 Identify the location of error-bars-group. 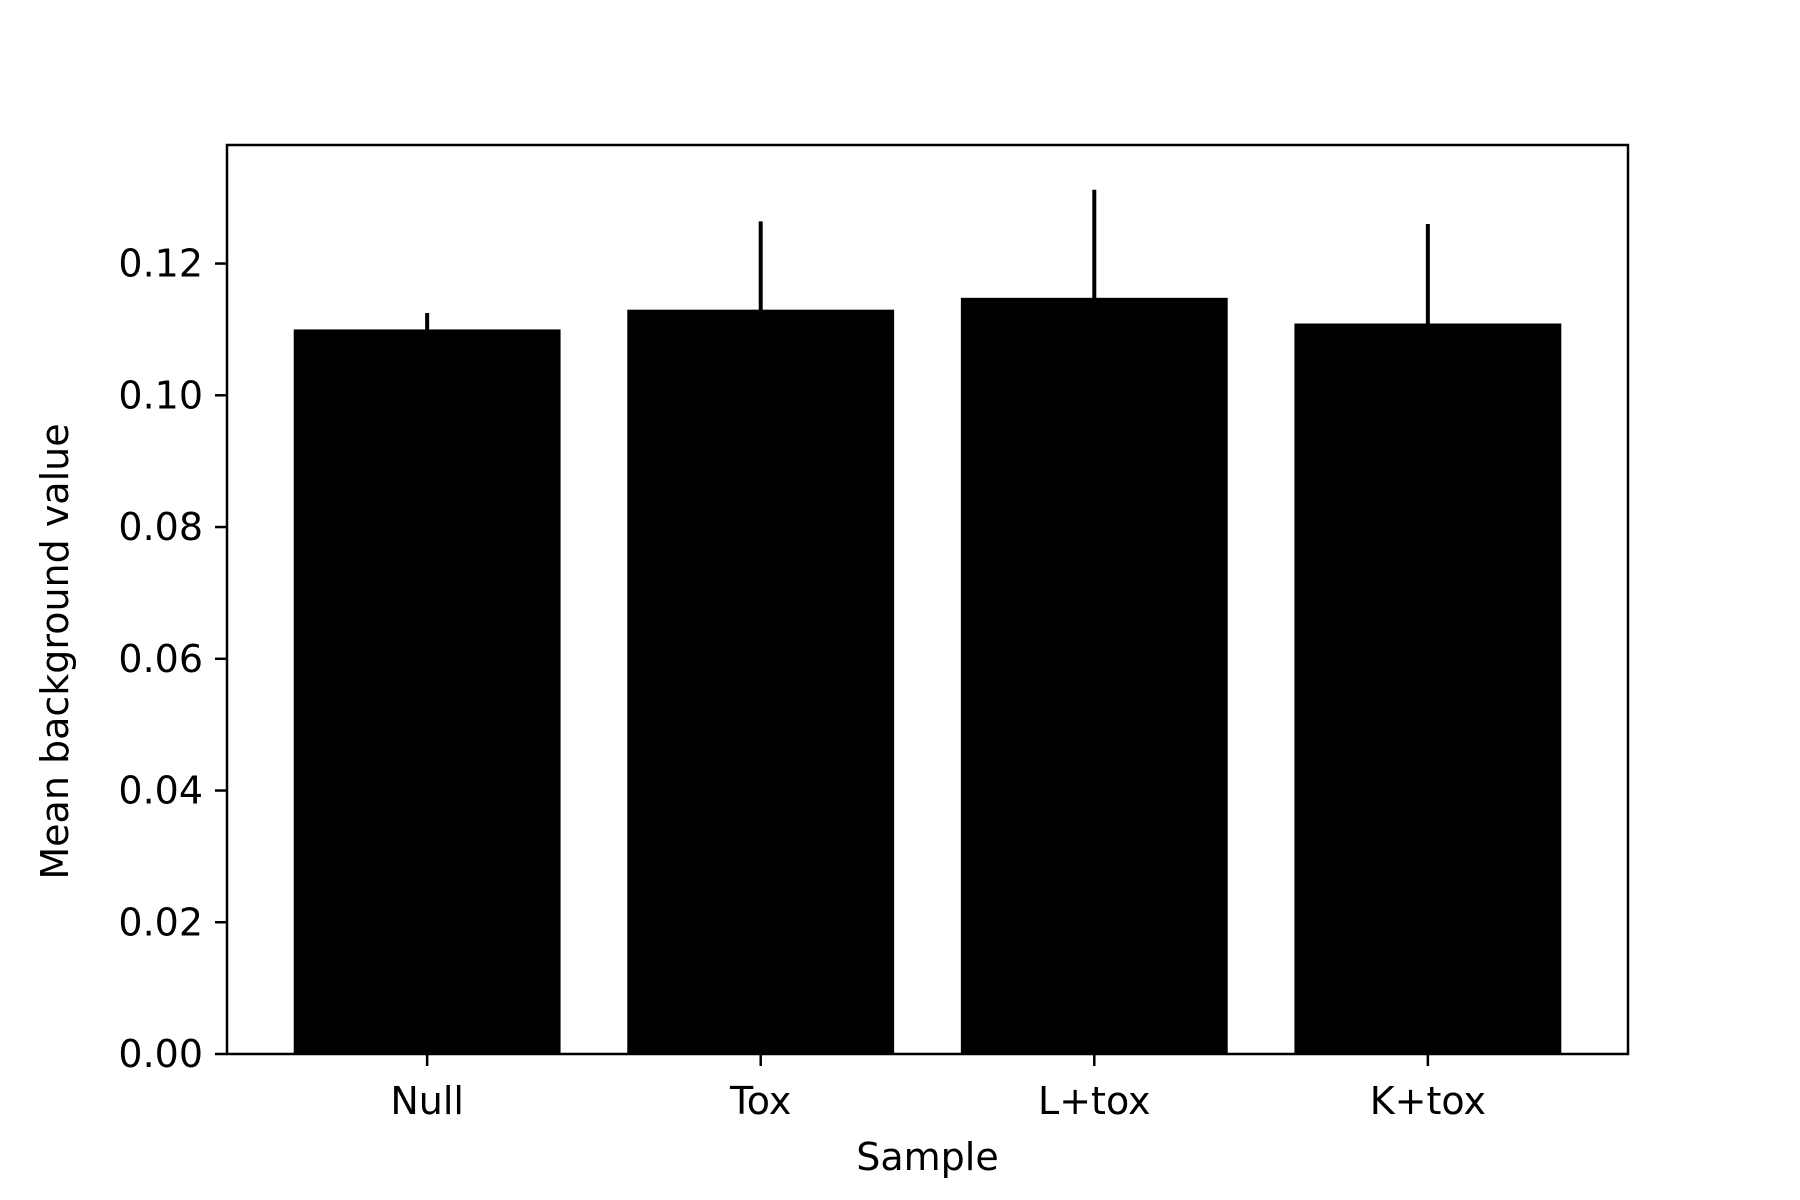
(927, 306).